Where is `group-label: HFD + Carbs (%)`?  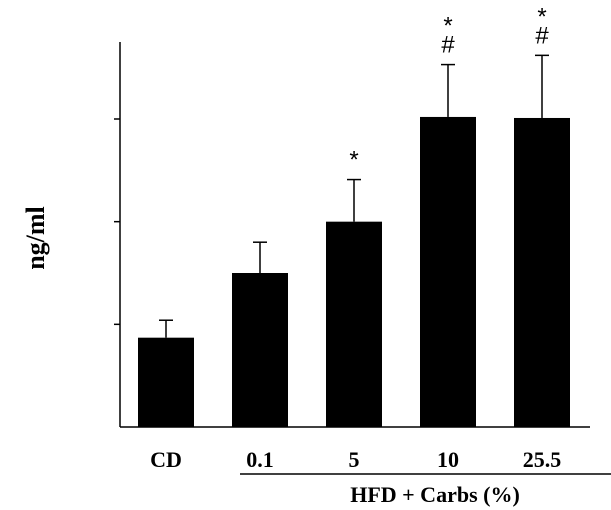 group-label: HFD + Carbs (%) is located at coordinates (435, 494).